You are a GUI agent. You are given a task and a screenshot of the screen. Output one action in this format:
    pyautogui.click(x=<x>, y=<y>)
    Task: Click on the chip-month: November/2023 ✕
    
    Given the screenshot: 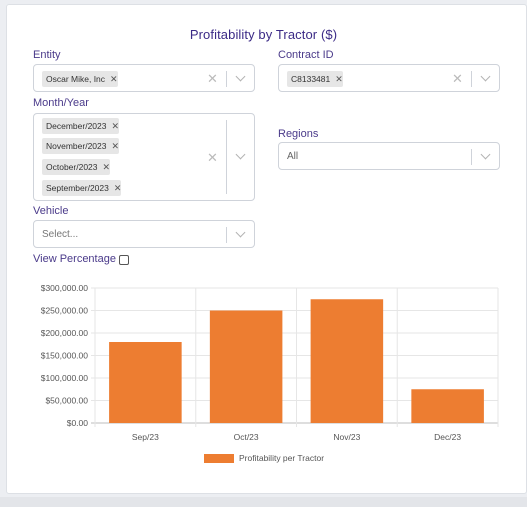 What is the action you would take?
    pyautogui.click(x=81, y=146)
    